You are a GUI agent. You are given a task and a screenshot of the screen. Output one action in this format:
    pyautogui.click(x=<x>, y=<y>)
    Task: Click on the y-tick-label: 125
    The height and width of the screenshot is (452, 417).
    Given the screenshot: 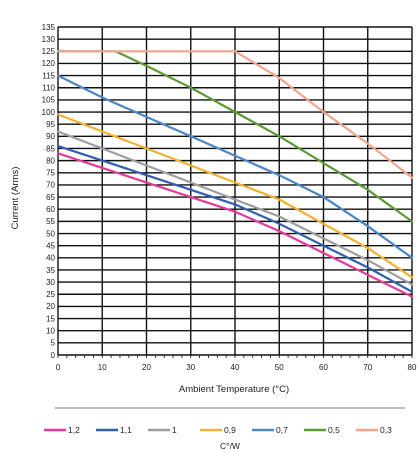 What is the action you would take?
    pyautogui.click(x=49, y=51)
    